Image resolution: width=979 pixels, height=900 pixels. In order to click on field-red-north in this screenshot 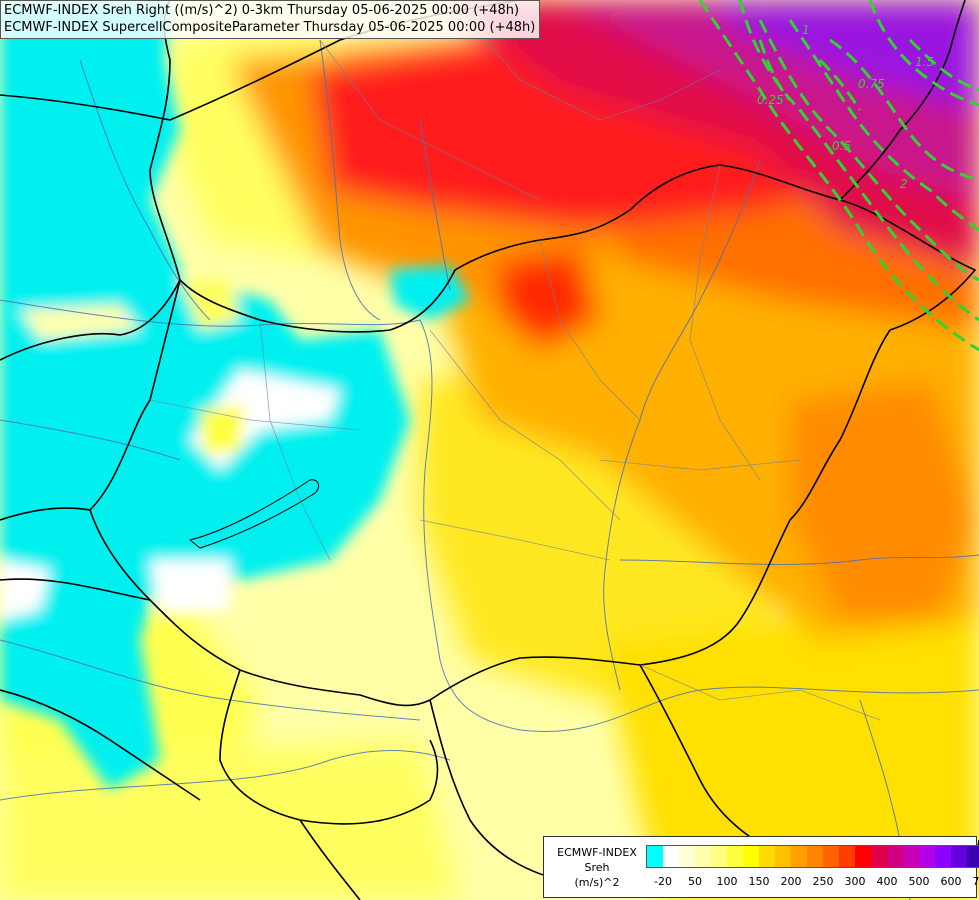, I will do `click(585, 130)`.